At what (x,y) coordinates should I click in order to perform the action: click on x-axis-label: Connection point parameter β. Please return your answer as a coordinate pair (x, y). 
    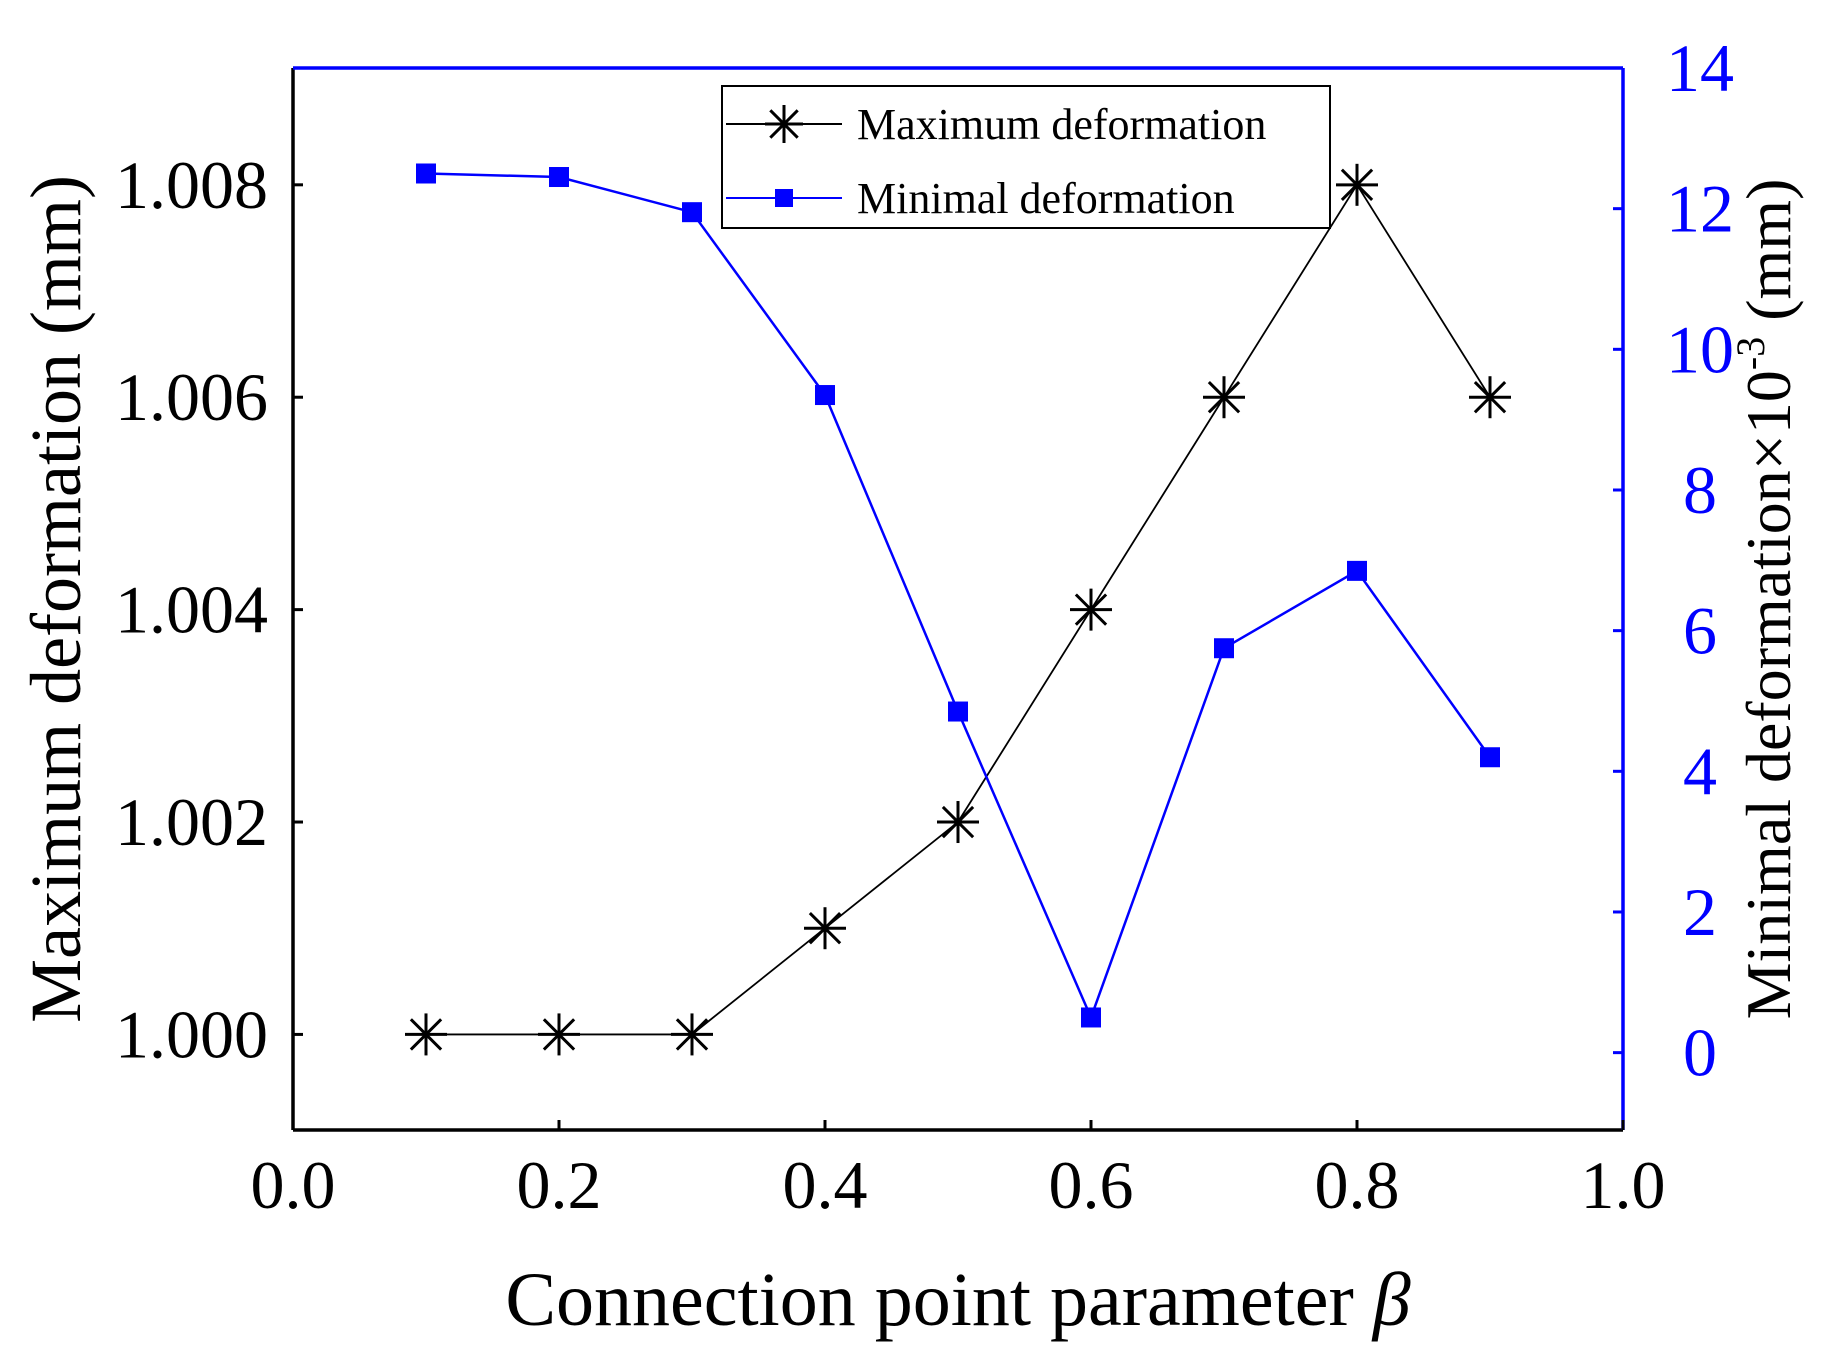
    Looking at the image, I should click on (957, 1300).